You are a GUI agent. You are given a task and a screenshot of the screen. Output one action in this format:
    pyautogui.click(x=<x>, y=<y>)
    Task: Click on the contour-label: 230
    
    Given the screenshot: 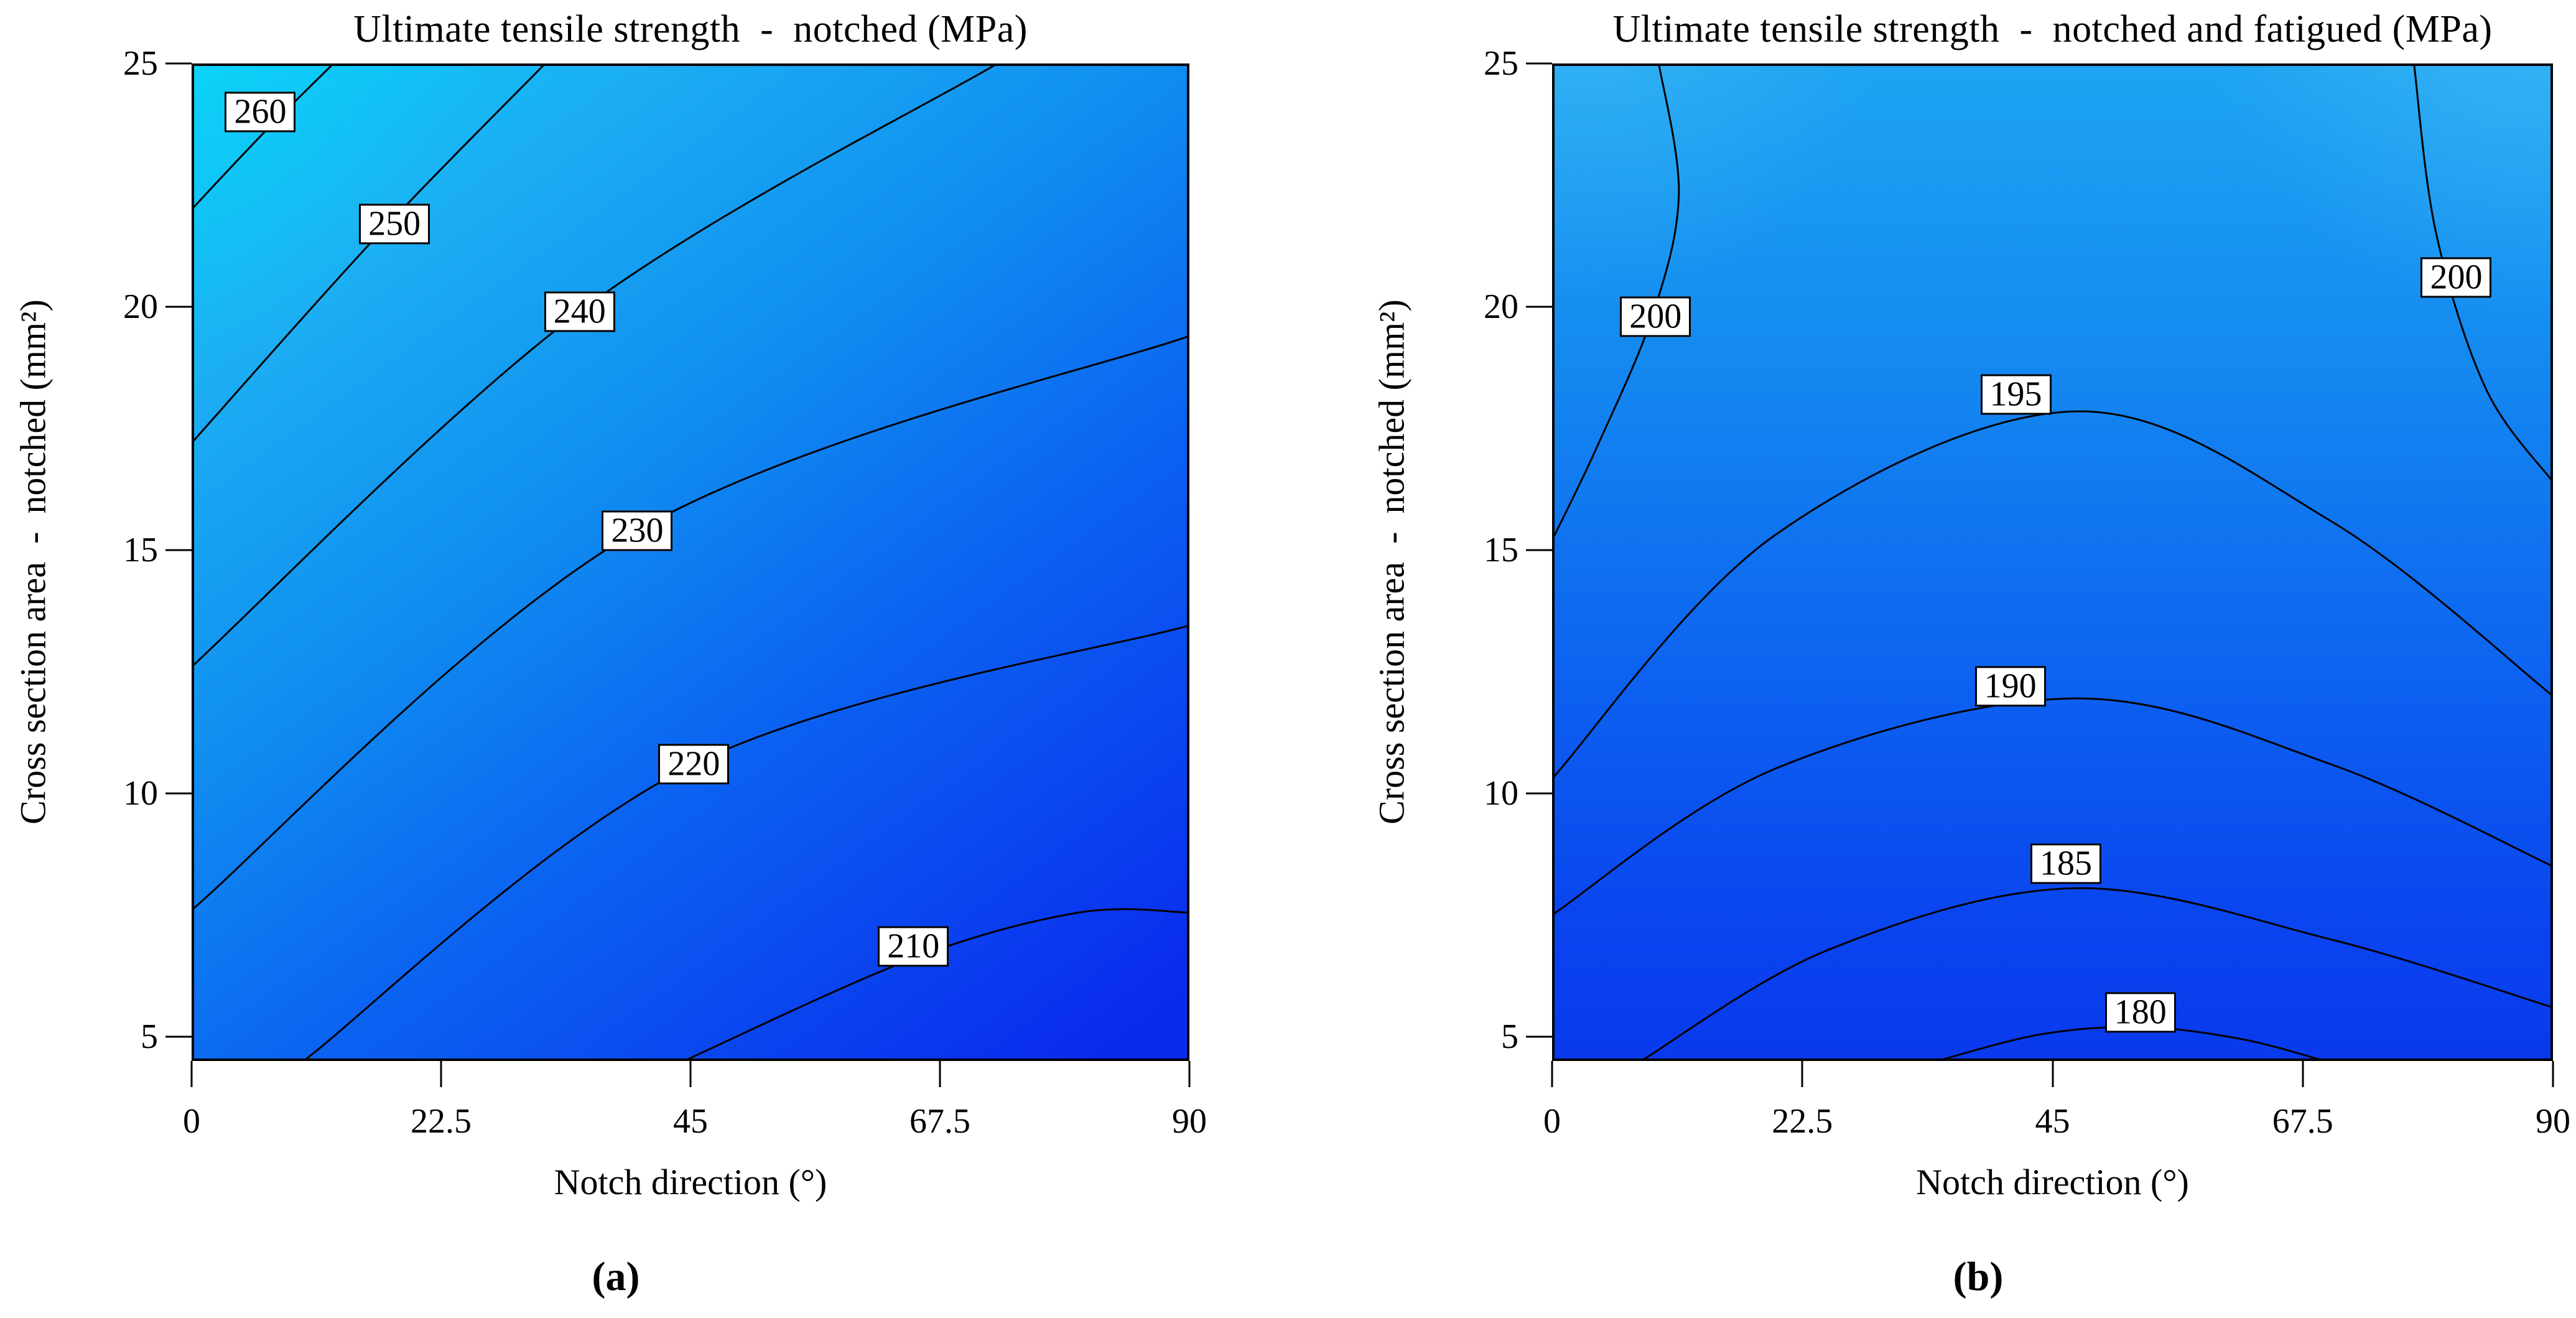 What is the action you would take?
    pyautogui.click(x=637, y=530)
    